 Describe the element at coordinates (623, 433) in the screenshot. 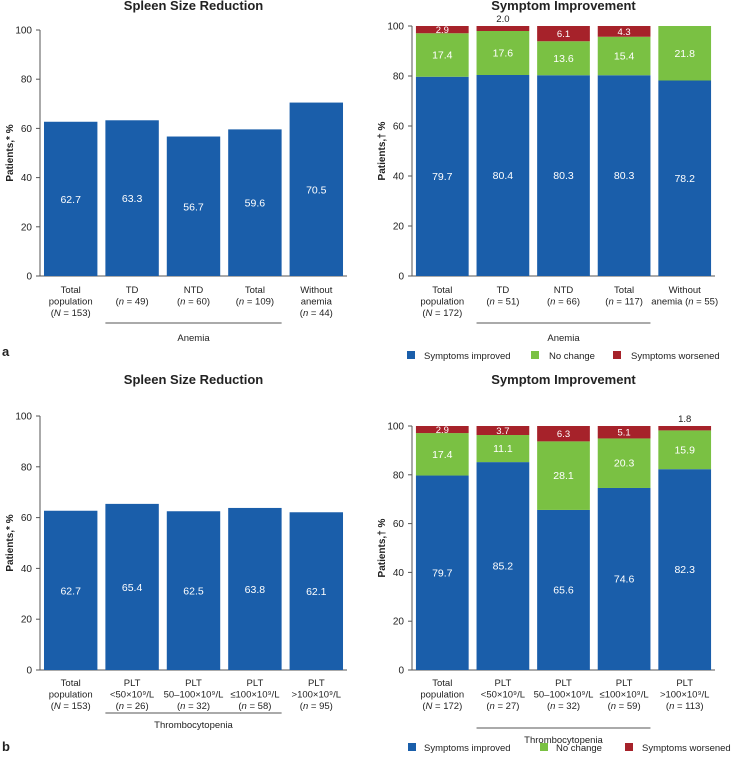

I see `b-right-segment-value-label: 5.1` at that location.